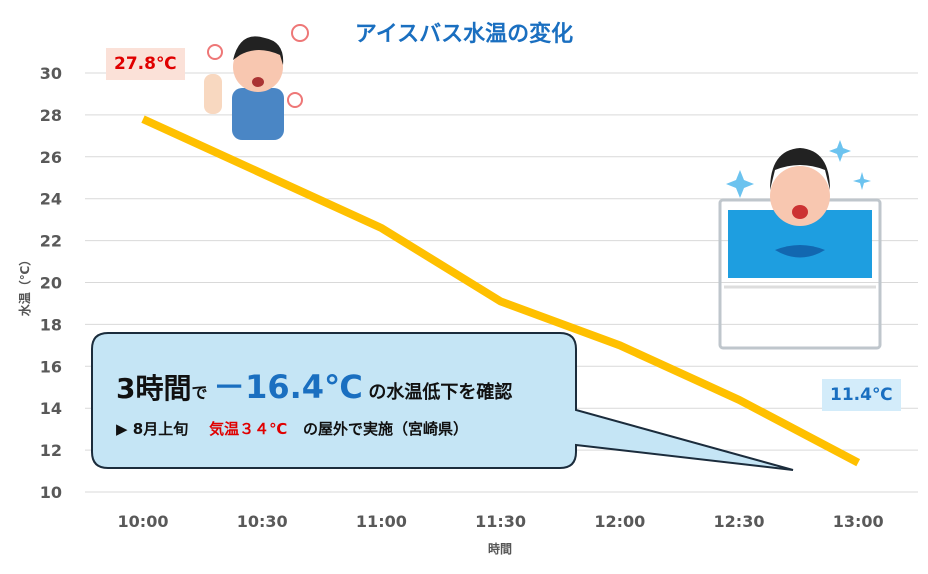 The width and height of the screenshot is (928, 574). Describe the element at coordinates (143, 521) in the screenshot. I see `x-tick-label: 10:00` at that location.